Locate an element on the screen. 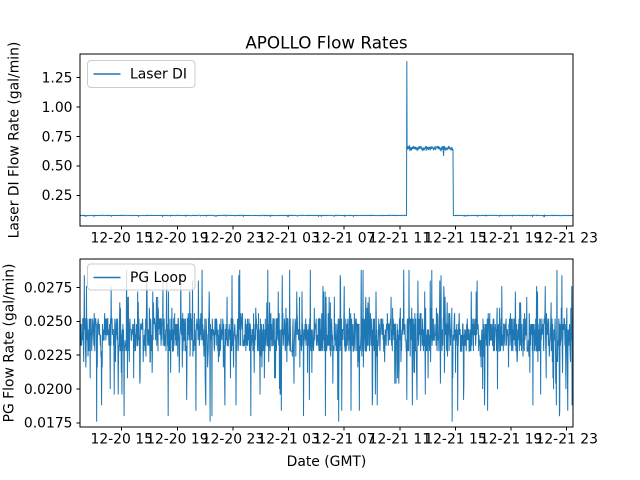 This screenshot has height=480, width=640. laser-di-y-axis-label: Laser DI Flow Rate (gal/min) is located at coordinates (15, 140).